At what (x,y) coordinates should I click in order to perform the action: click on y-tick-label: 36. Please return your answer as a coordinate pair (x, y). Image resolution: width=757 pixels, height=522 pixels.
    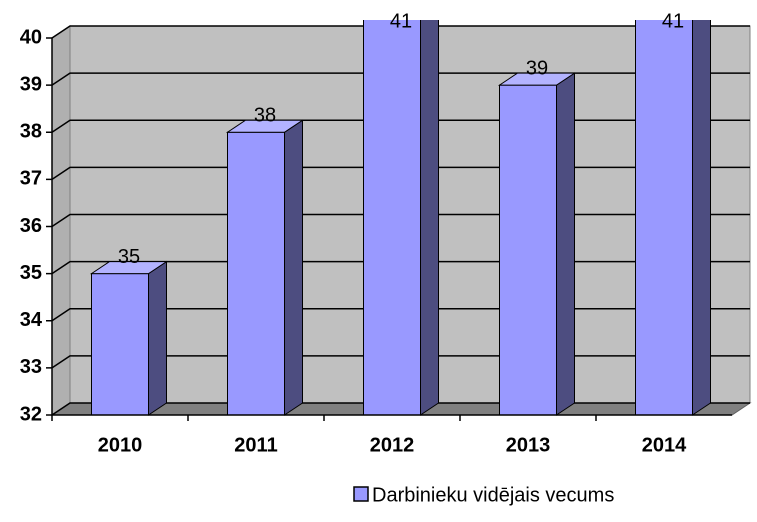
    Looking at the image, I should click on (31, 226).